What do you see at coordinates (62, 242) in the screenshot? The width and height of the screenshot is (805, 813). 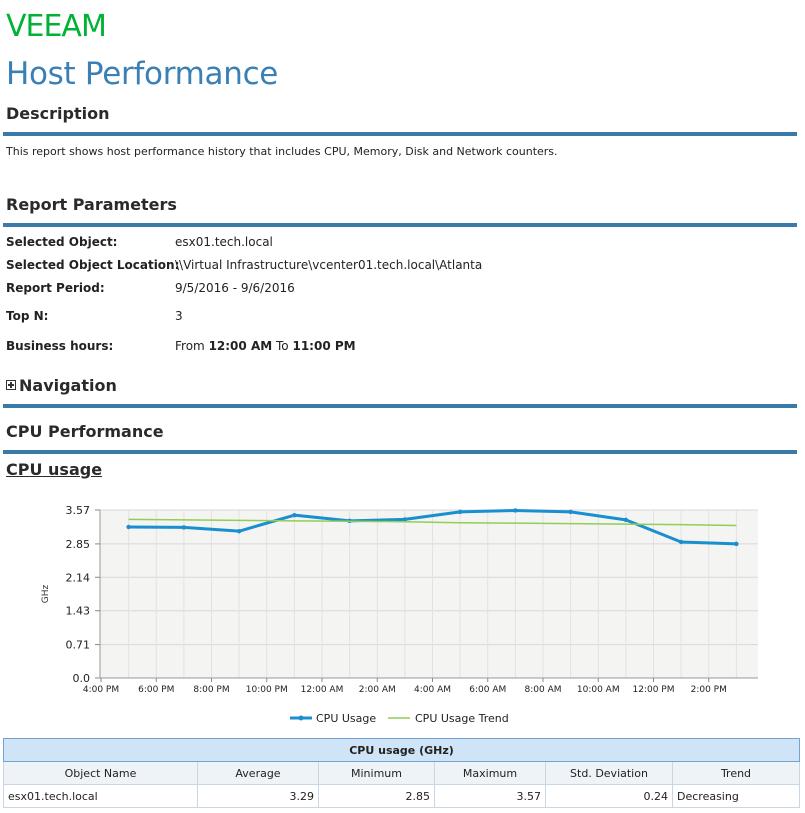 I see `param-label-selected-object: Selected Object:` at bounding box center [62, 242].